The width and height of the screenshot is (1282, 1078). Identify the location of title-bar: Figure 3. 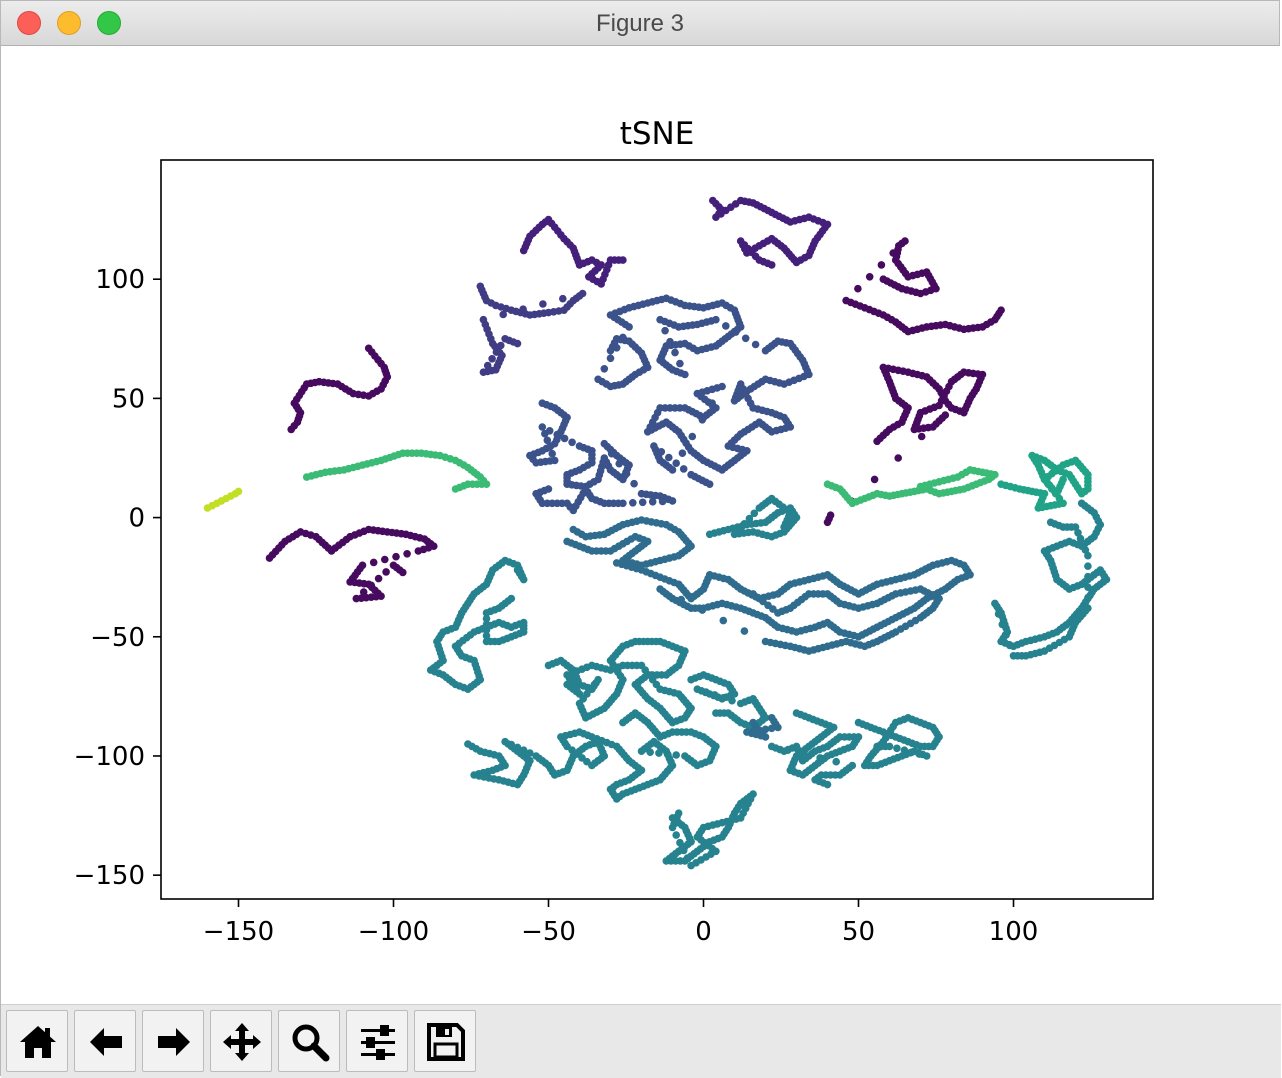
(640, 23).